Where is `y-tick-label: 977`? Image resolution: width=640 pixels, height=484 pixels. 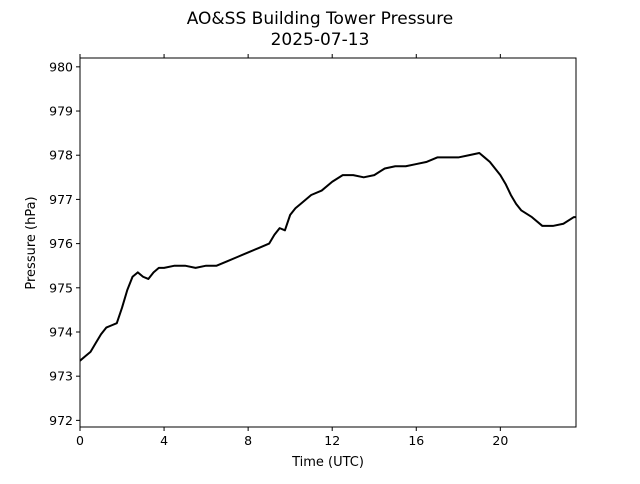 y-tick-label: 977 is located at coordinates (61, 199).